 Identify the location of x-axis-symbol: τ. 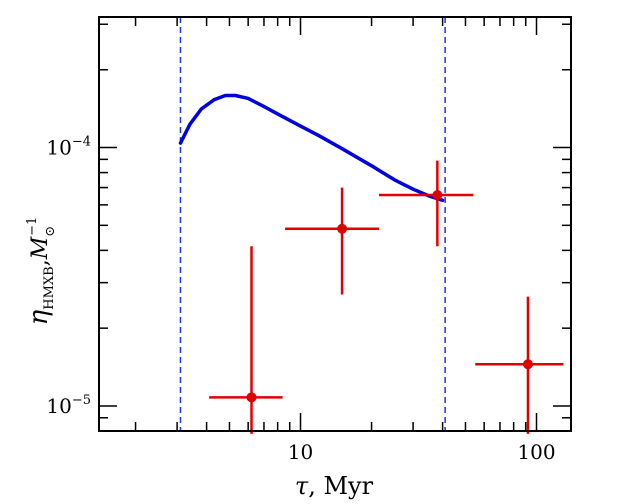
(302, 486).